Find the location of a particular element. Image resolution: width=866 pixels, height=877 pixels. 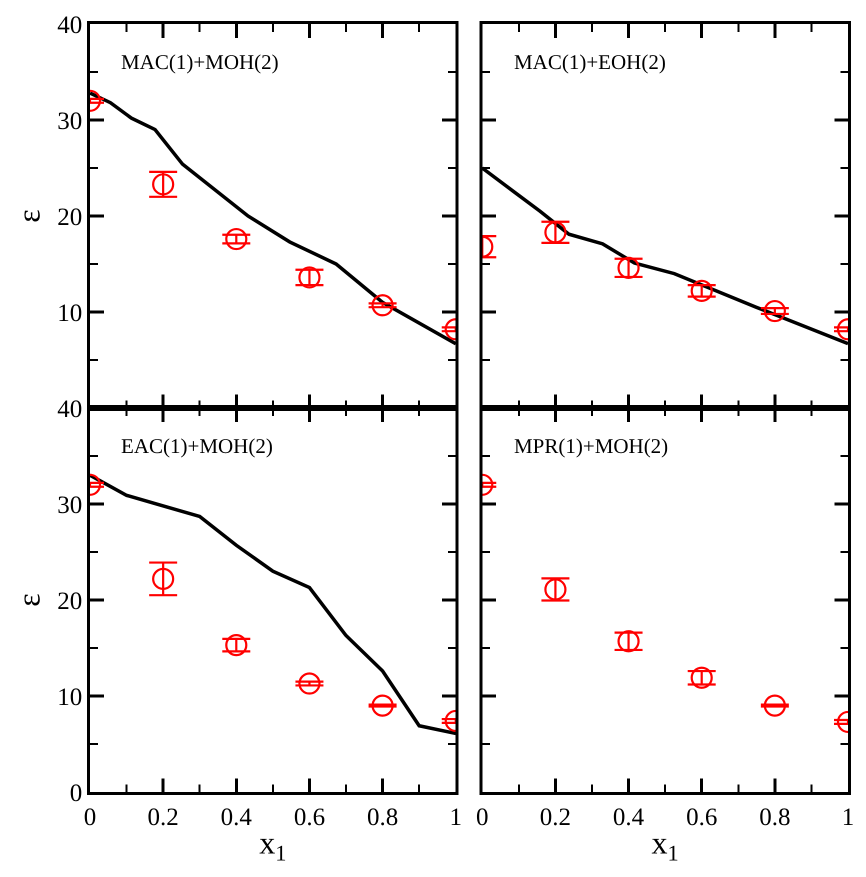

text: EAC(1)+MOH(2) is located at coordinates (197, 446).